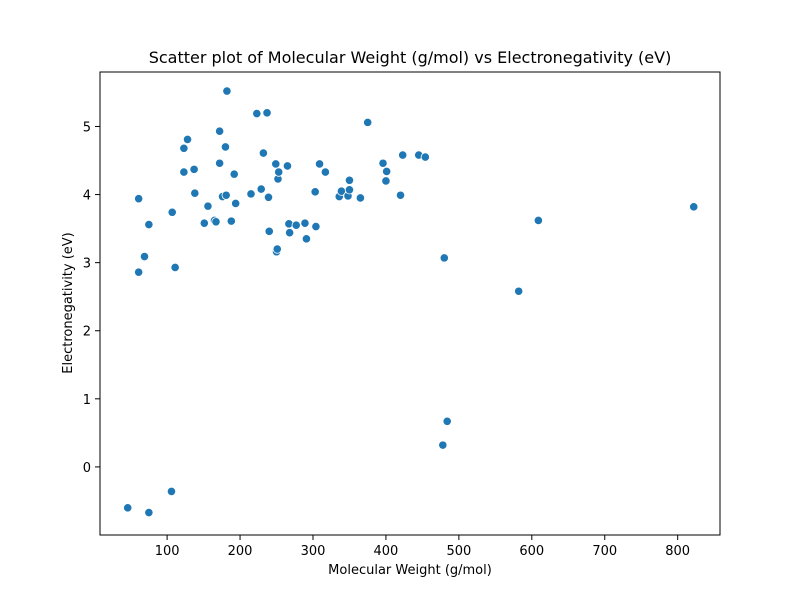  Describe the element at coordinates (458, 551) in the screenshot. I see `x-tick-label: 500` at that location.